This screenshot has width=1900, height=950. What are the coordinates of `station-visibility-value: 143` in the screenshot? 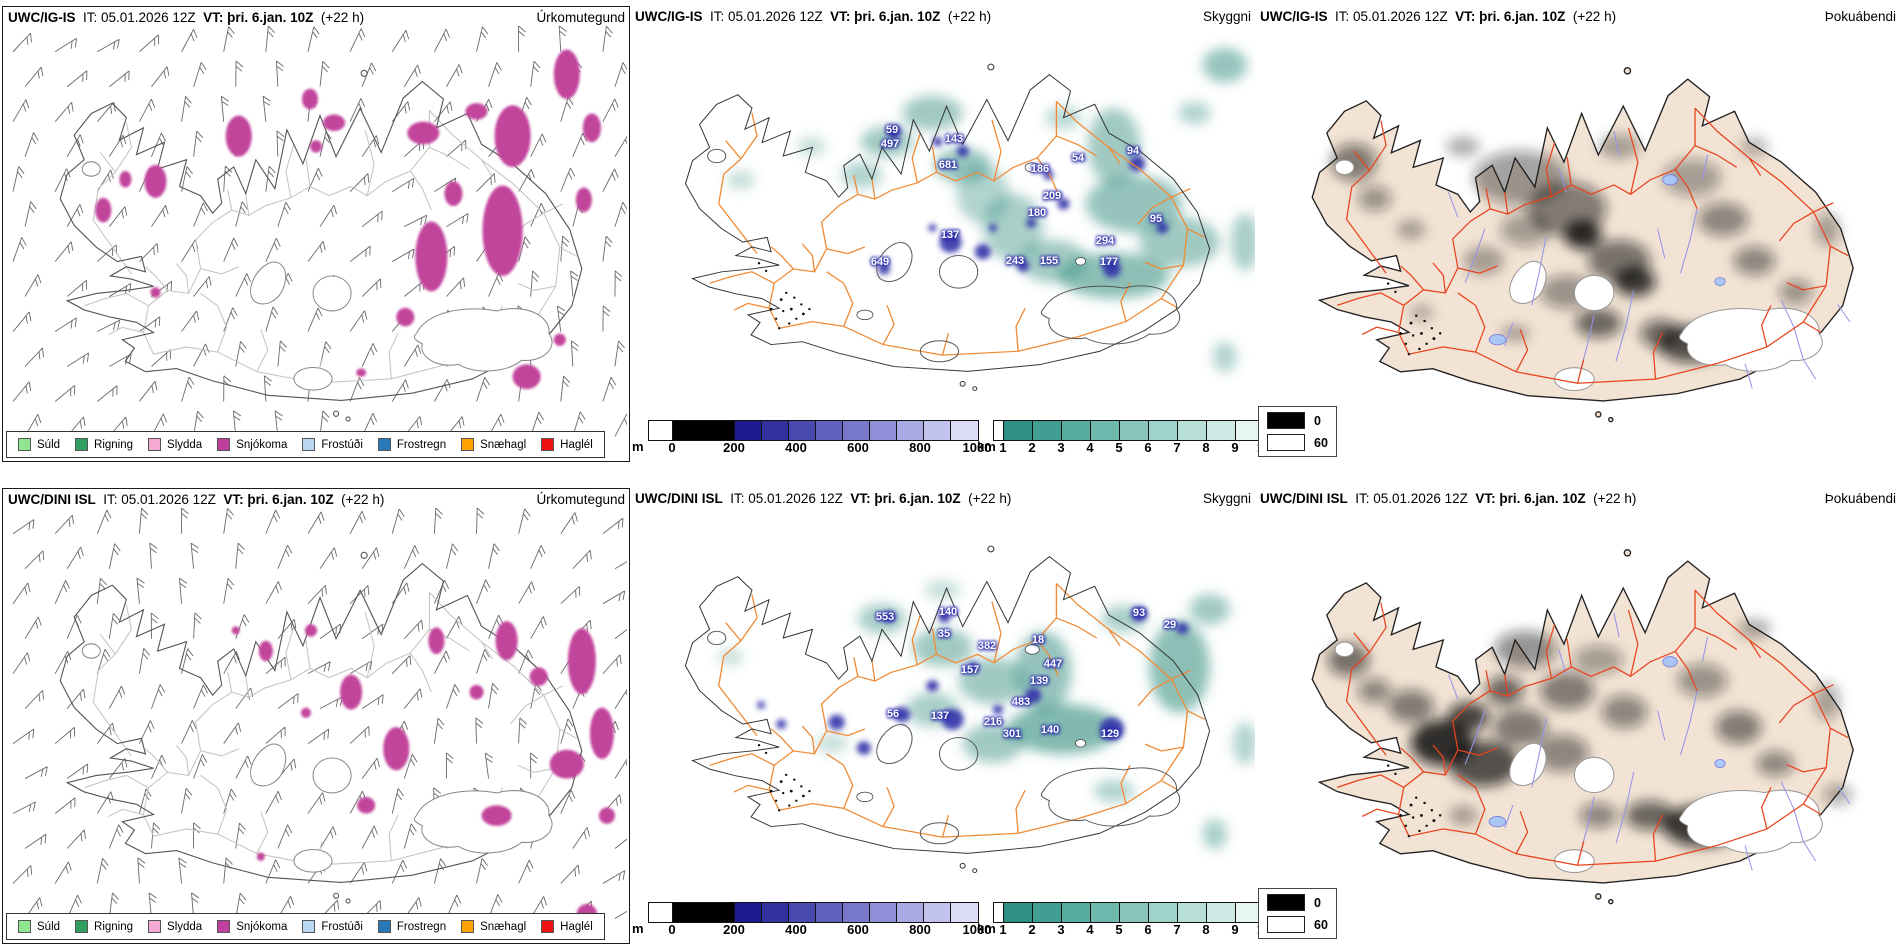 It's located at (954, 139).